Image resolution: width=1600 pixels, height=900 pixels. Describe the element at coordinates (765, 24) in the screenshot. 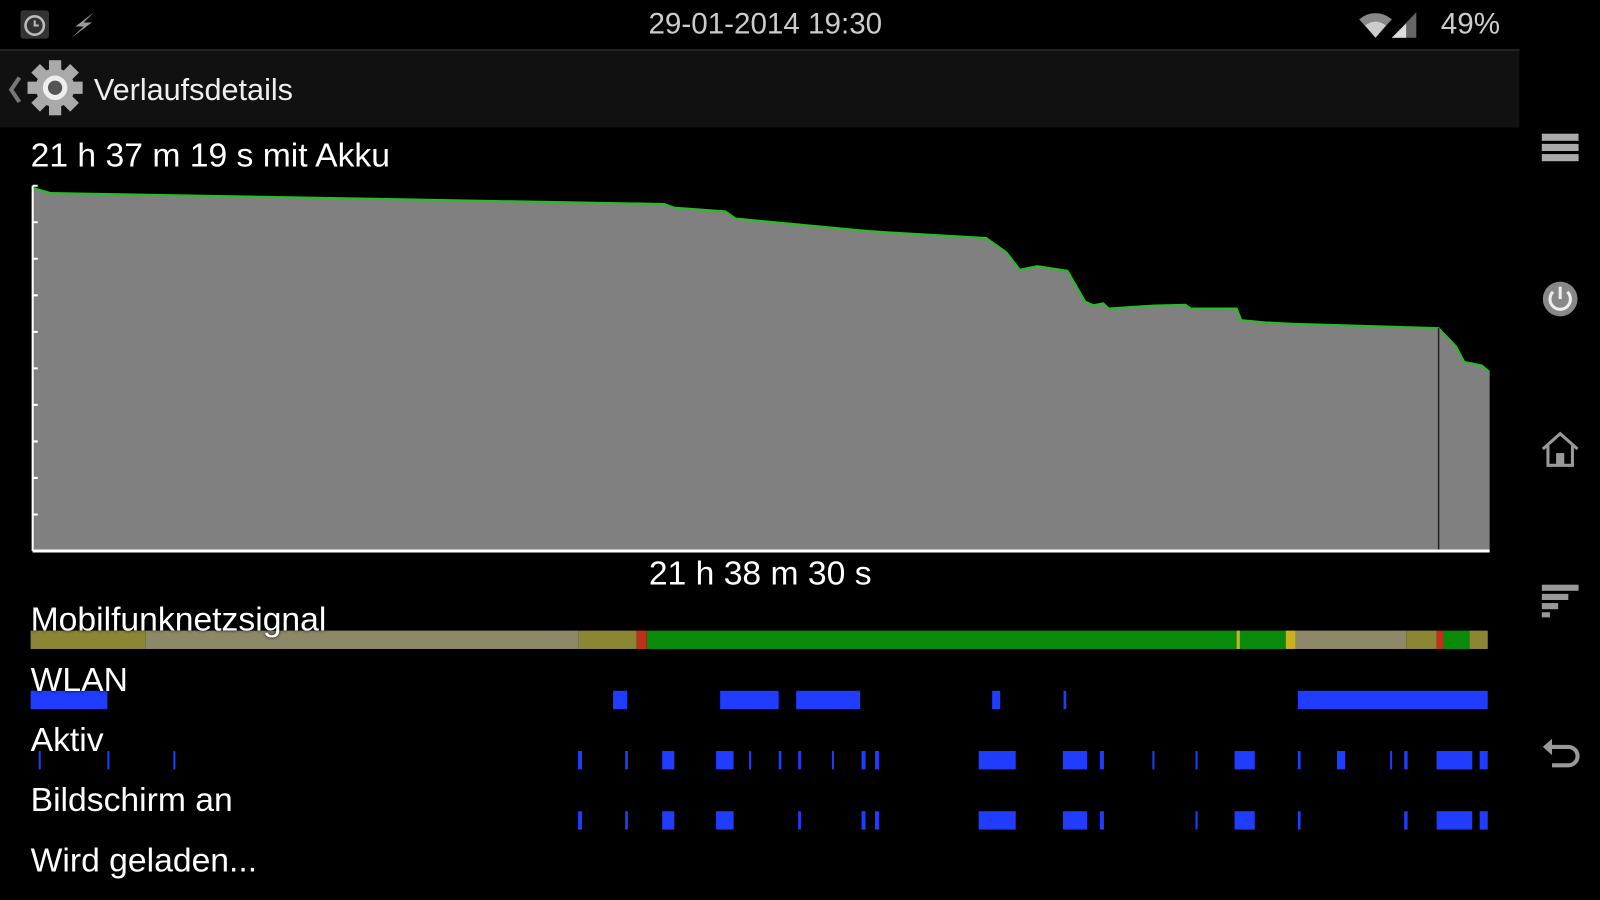

I see `status-datetime: 29-01-2014 19:30` at that location.